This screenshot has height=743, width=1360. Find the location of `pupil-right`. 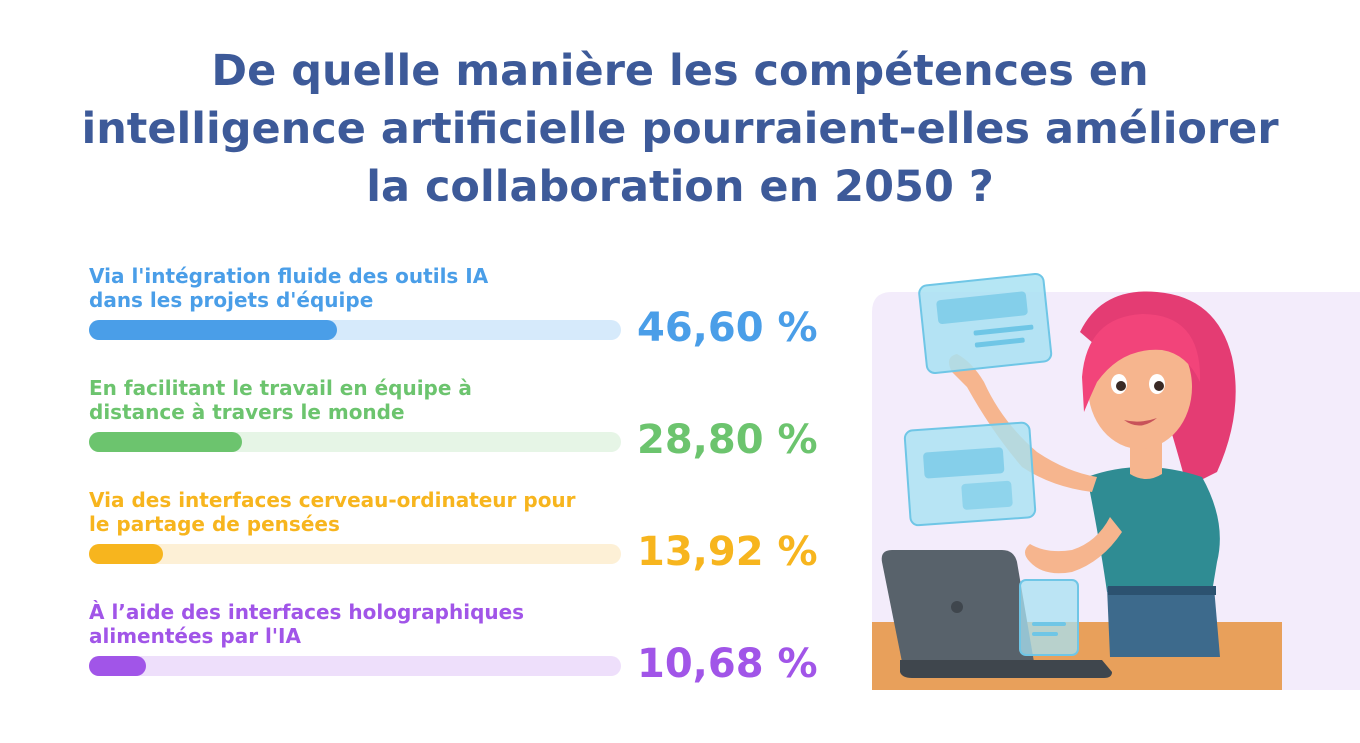

pupil-right is located at coordinates (1159, 386).